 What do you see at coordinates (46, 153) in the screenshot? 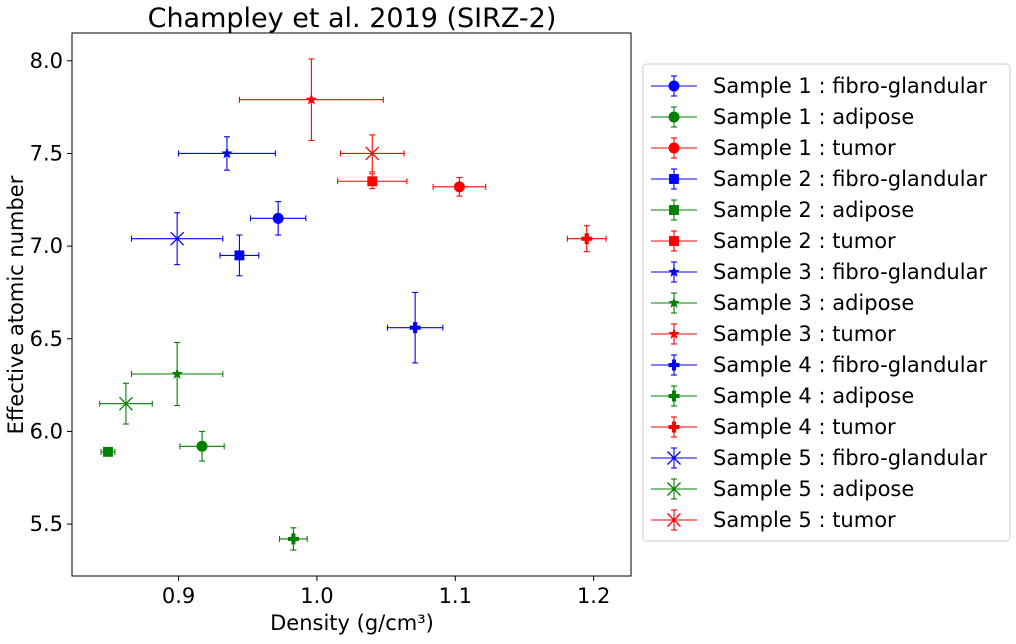
I see `y-tick-label: 7.5` at bounding box center [46, 153].